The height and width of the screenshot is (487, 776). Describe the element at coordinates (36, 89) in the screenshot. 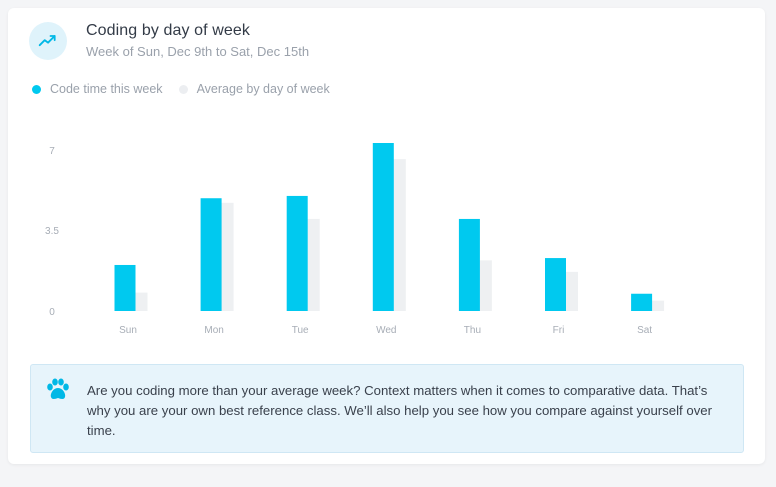

I see `legend-swatch-this-week` at that location.